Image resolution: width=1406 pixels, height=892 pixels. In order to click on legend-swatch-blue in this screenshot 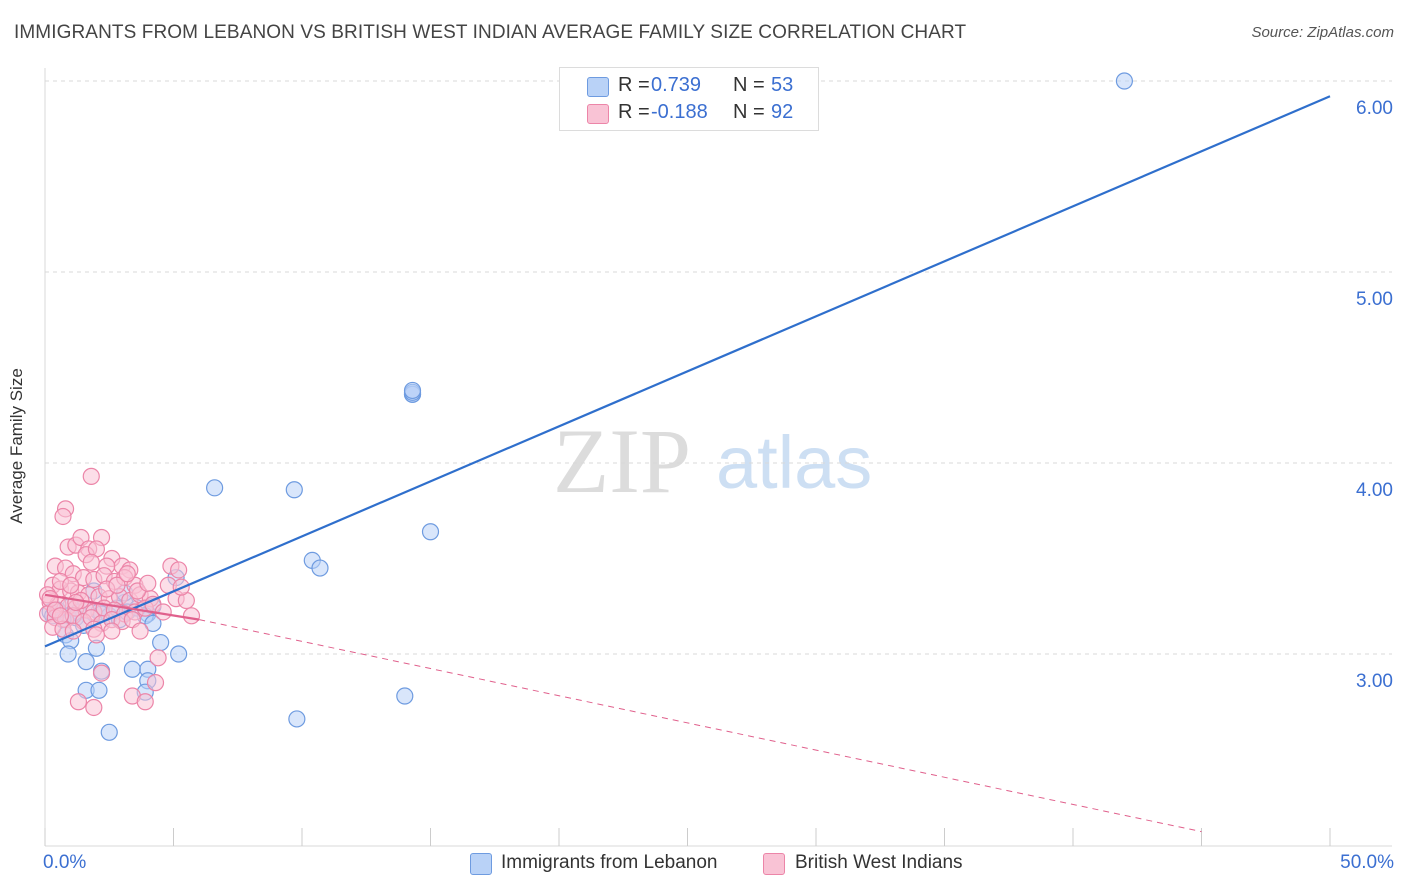, I will do `click(598, 87)`.